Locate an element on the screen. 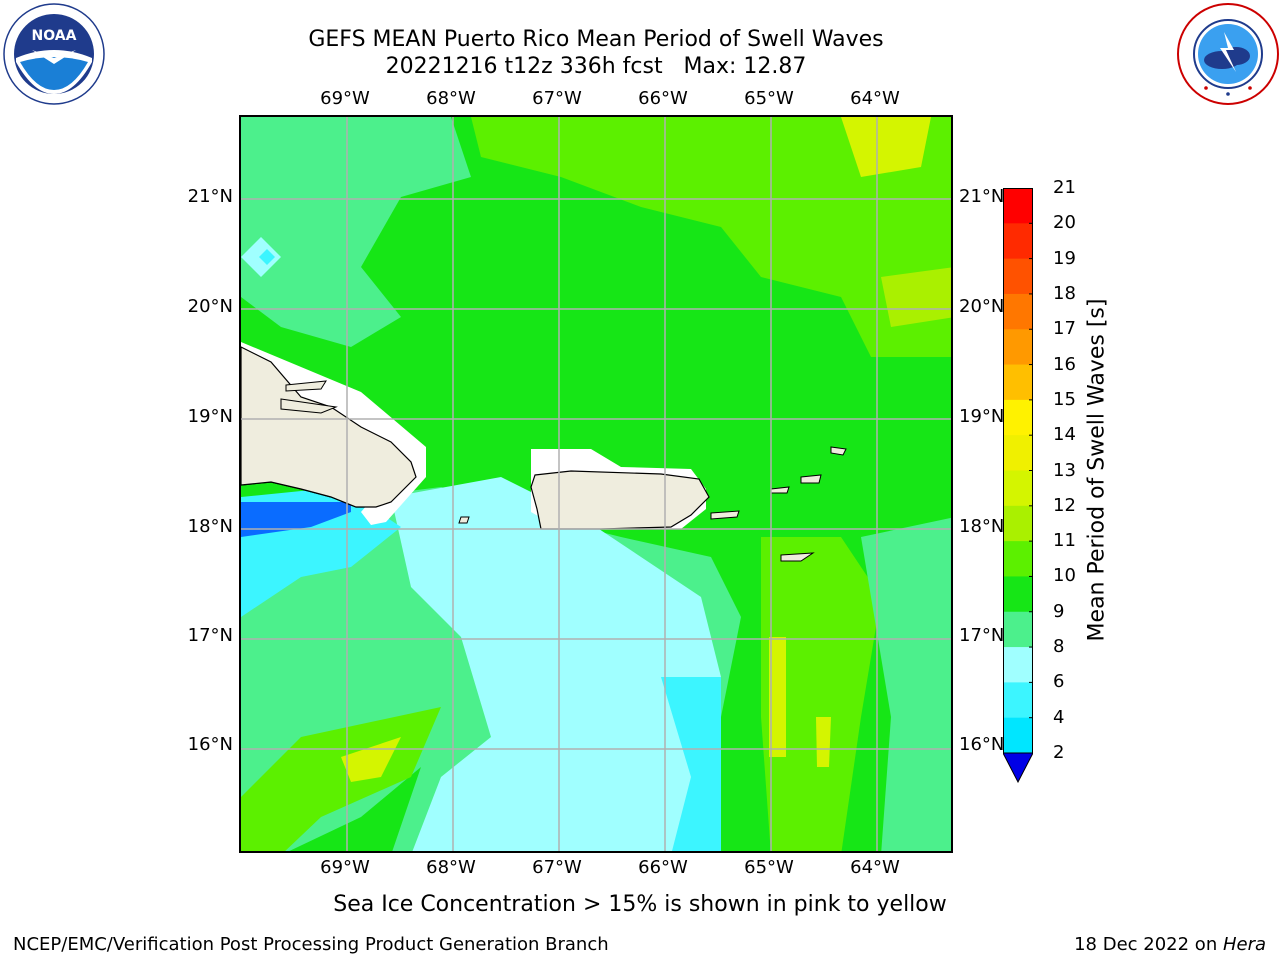 The image size is (1280, 960). lat-label-right: 20°N is located at coordinates (982, 306).